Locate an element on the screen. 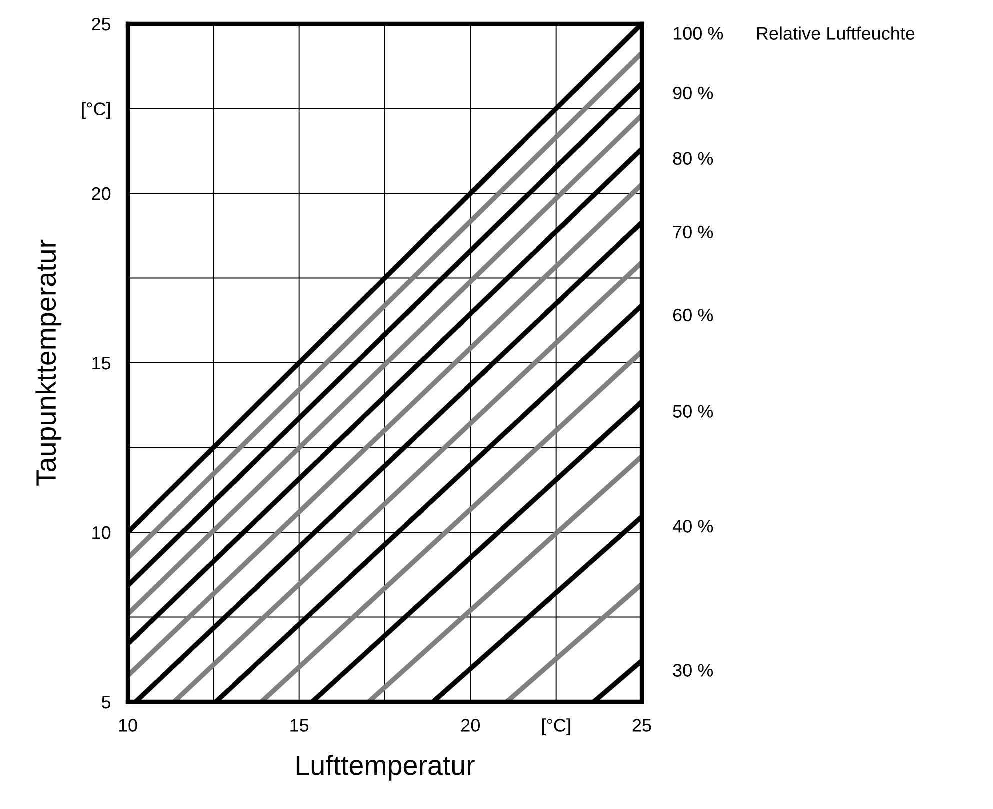  x-tick-label: [°C] is located at coordinates (556, 727).